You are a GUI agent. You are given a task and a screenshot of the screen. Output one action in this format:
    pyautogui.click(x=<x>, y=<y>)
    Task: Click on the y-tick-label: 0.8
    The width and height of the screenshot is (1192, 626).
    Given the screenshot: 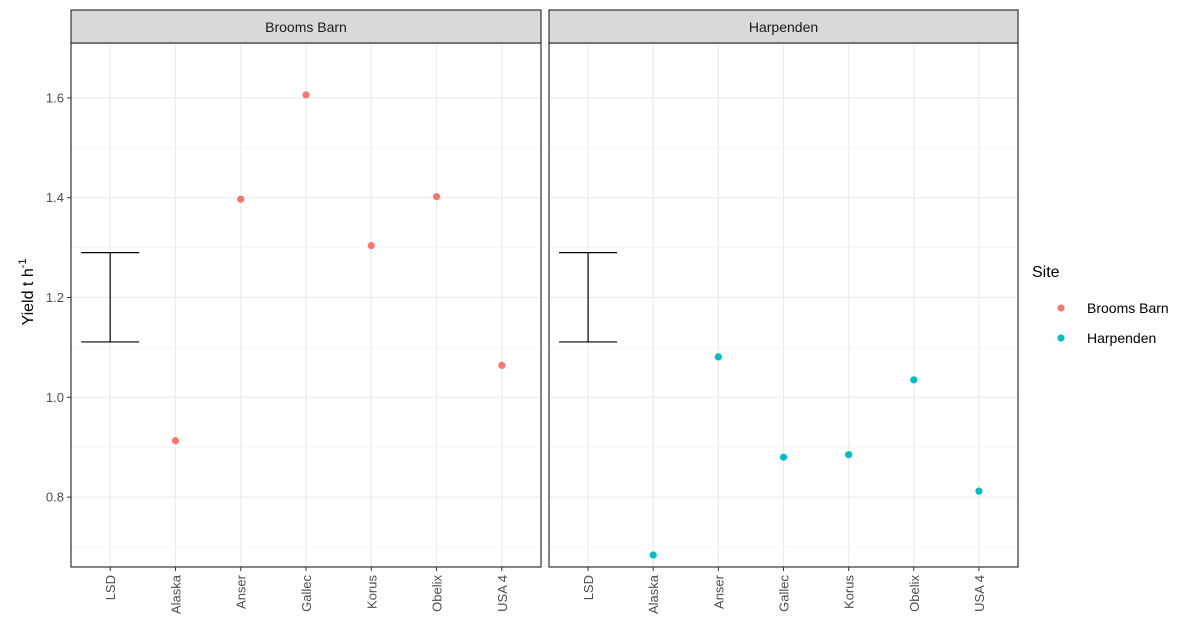 What is the action you would take?
    pyautogui.click(x=55, y=497)
    